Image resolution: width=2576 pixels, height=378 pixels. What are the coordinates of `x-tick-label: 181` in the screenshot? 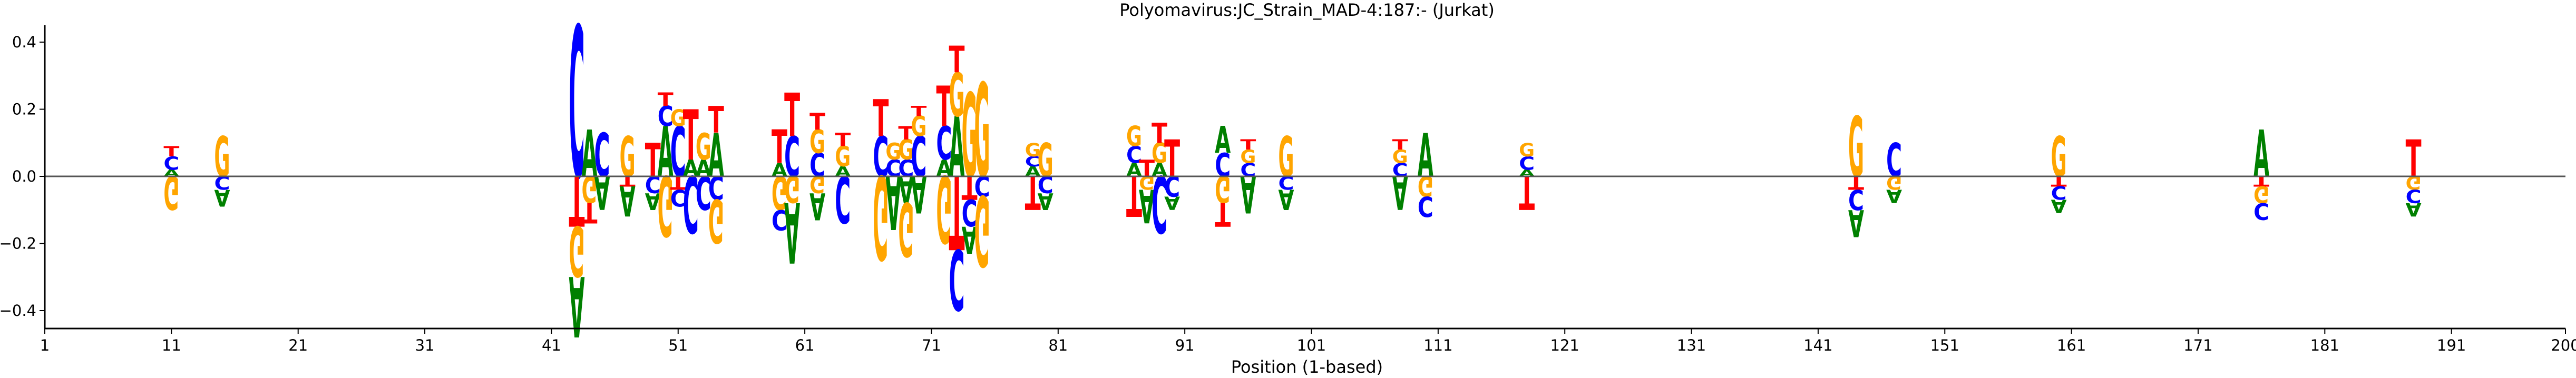 It's located at (2324, 345).